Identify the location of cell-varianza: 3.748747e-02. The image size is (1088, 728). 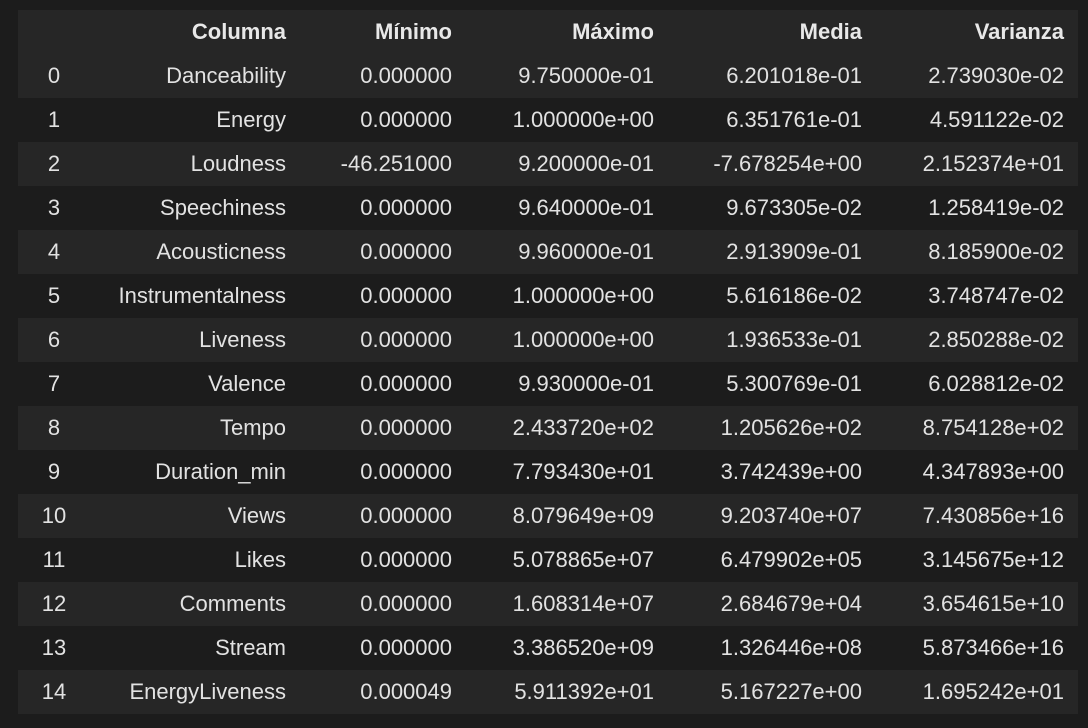
(996, 295).